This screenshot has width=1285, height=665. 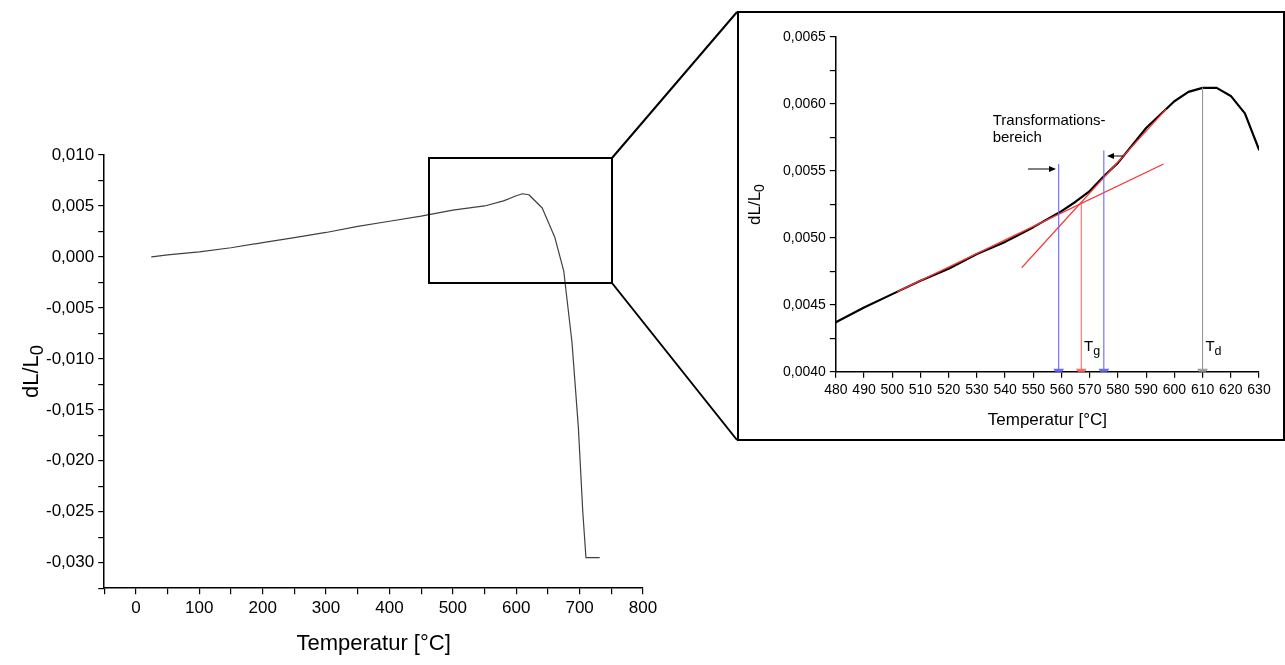 What do you see at coordinates (1005, 389) in the screenshot?
I see `x-tick-label: 540` at bounding box center [1005, 389].